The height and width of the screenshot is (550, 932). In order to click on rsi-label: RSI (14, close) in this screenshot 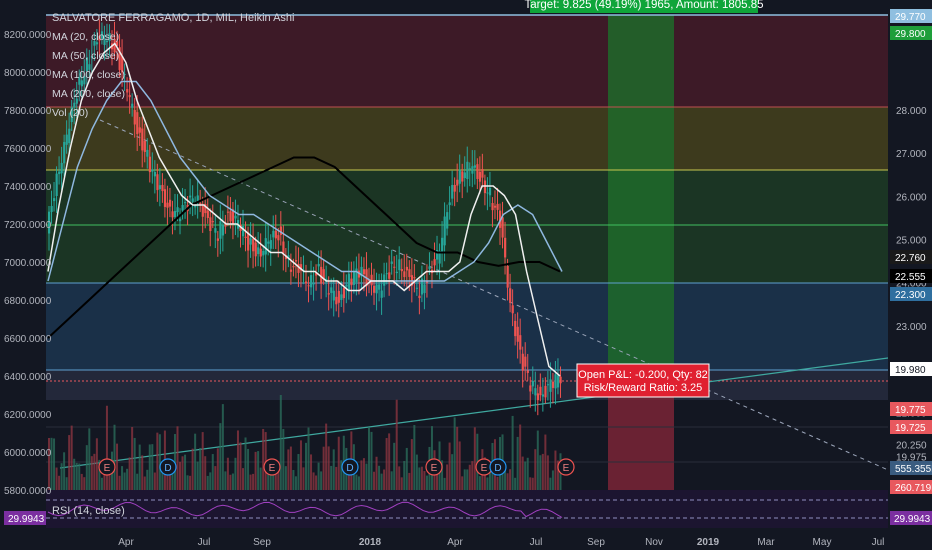, I will do `click(88, 511)`.